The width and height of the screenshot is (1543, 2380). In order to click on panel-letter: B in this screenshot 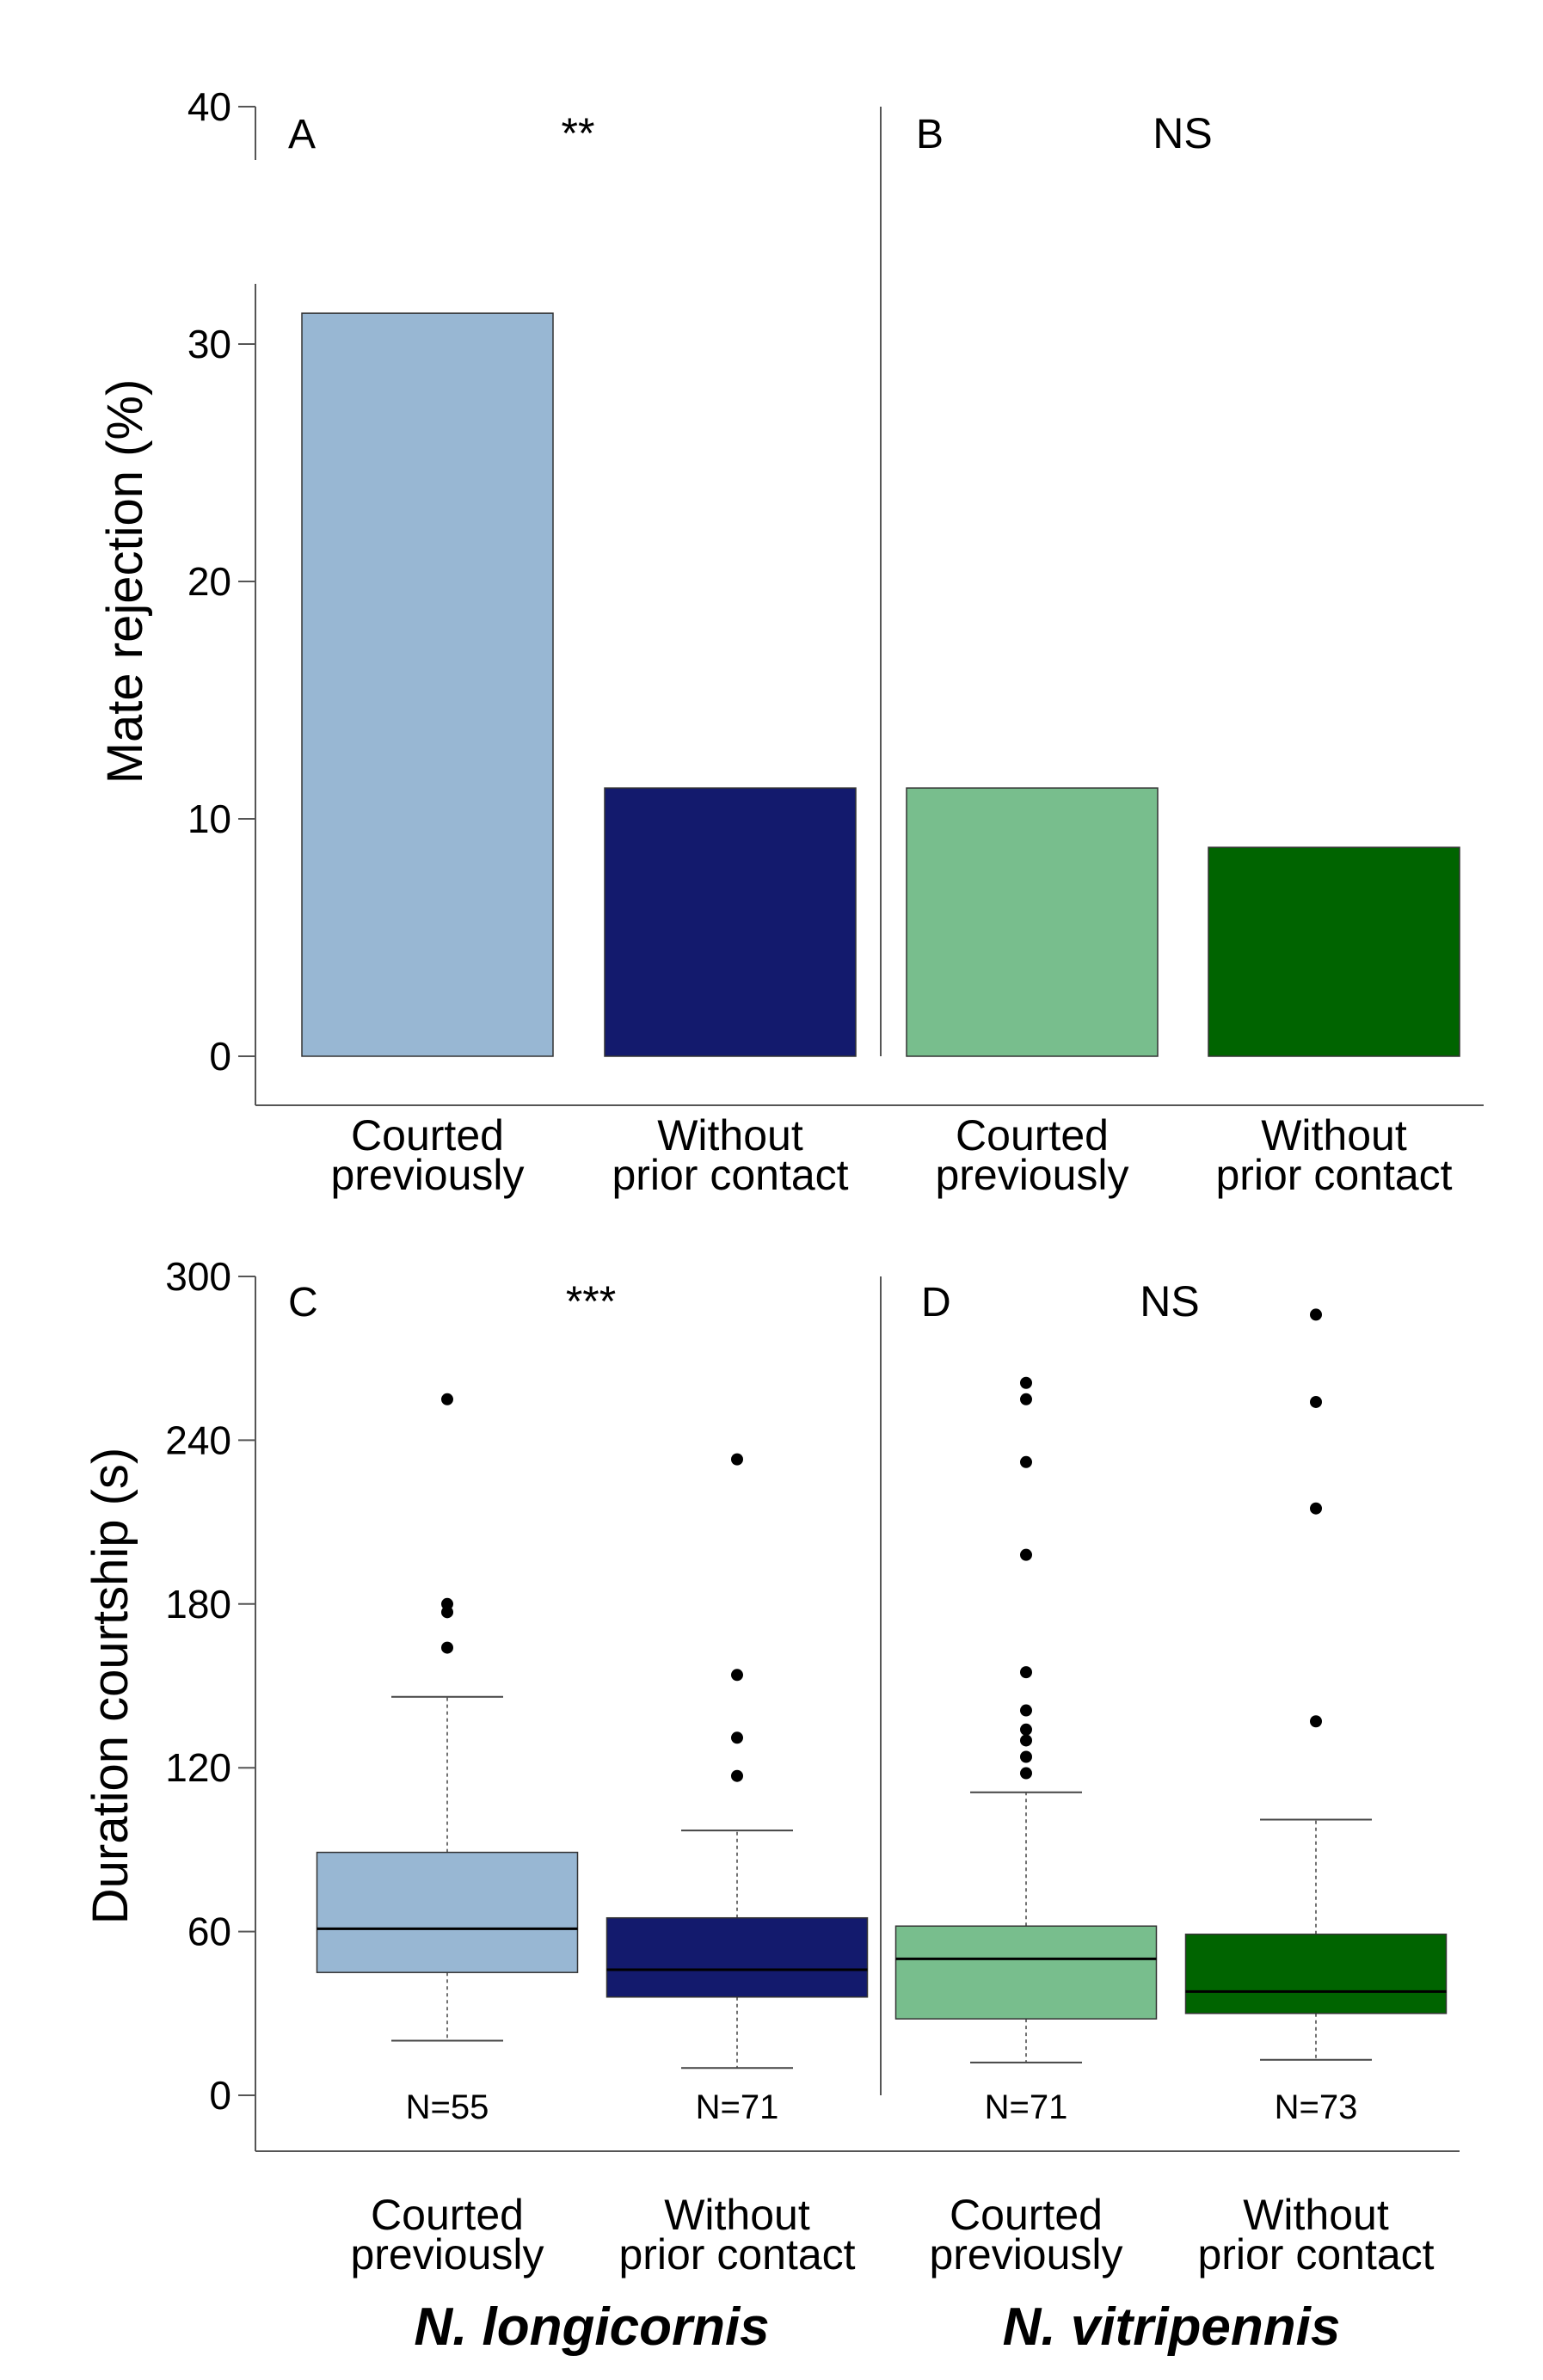, I will do `click(930, 134)`.